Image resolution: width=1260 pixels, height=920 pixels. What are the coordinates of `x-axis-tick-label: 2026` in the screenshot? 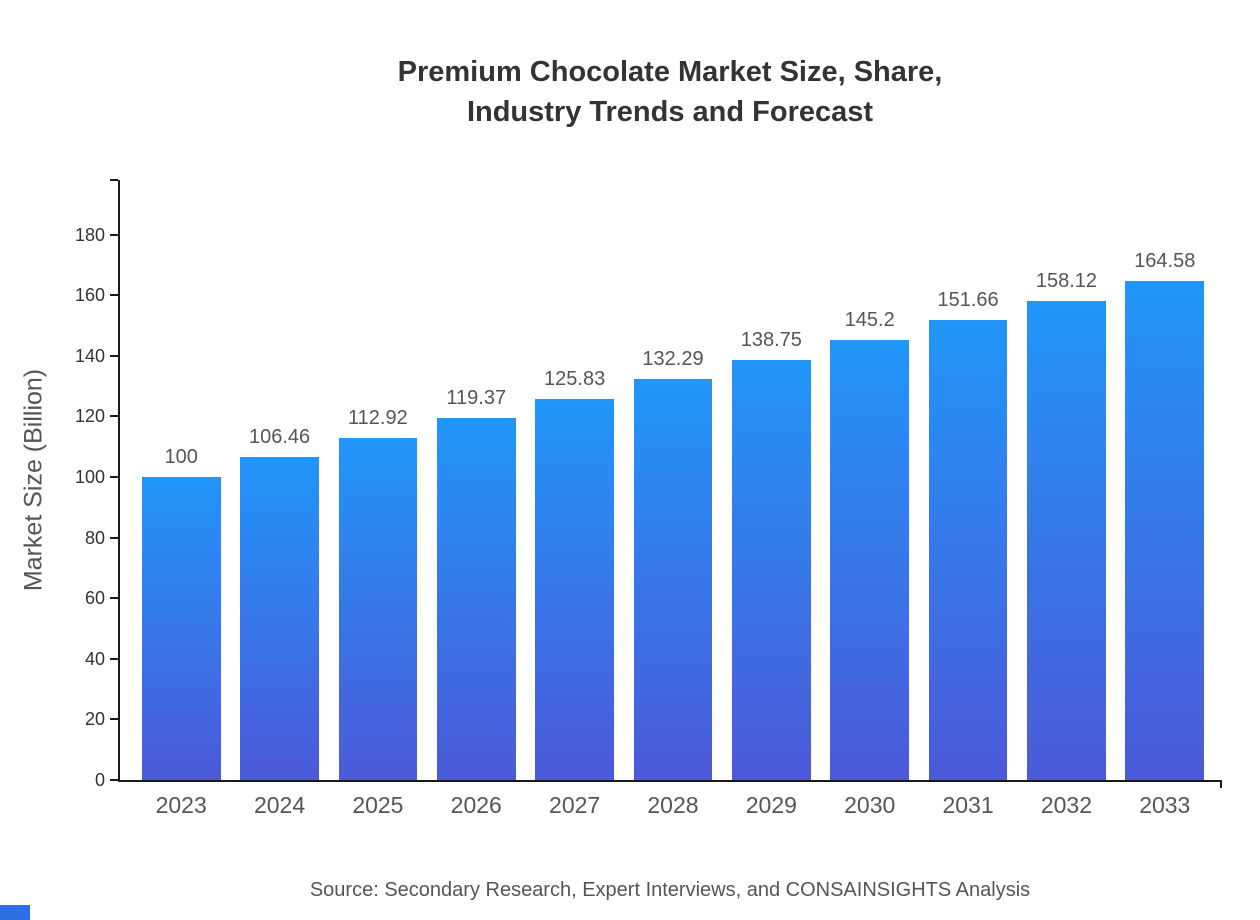 It's located at (476, 805).